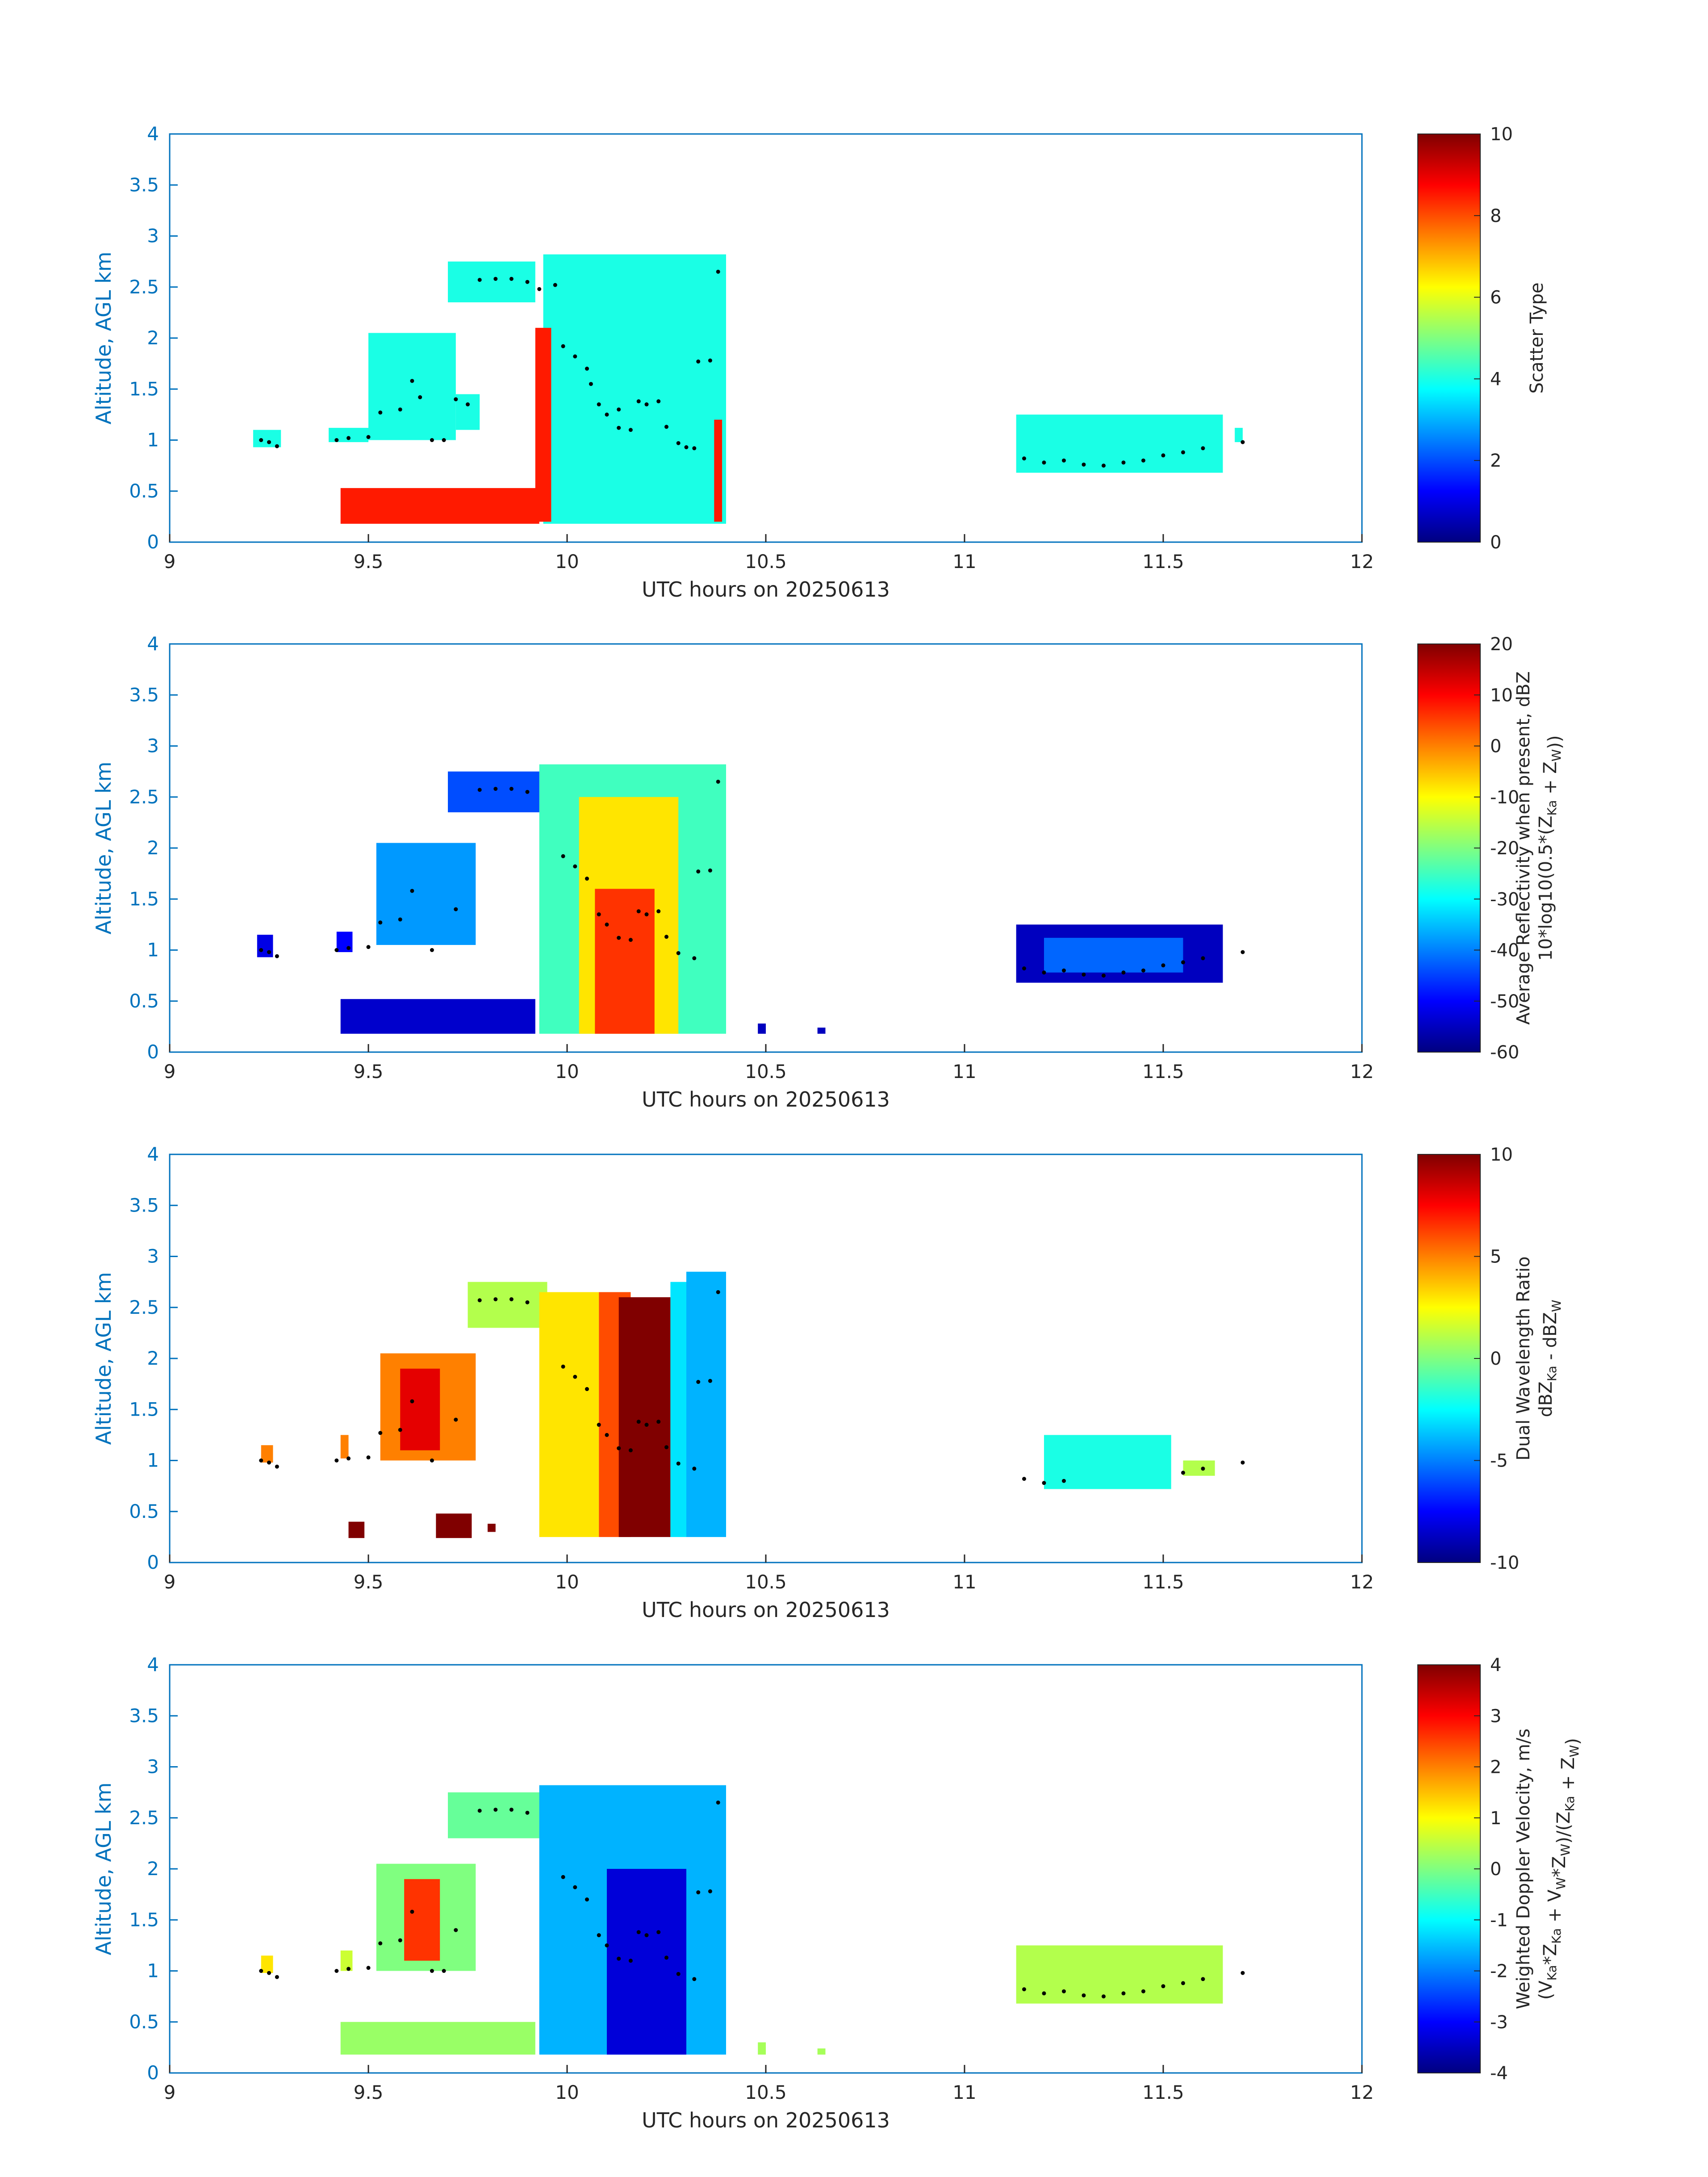 The height and width of the screenshot is (2177, 1708). I want to click on colorbar-tick-label: 10, so click(1501, 695).